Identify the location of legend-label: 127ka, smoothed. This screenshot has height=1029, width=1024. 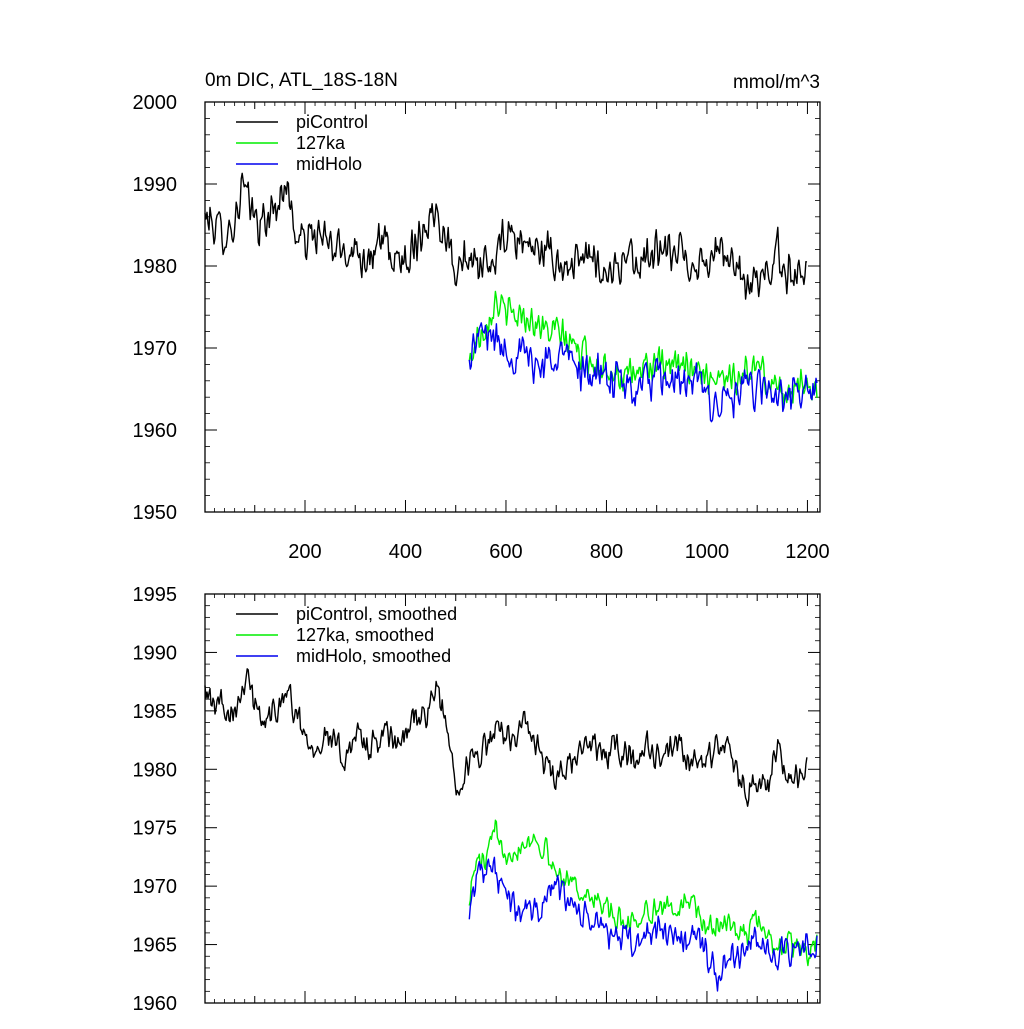
(365, 635).